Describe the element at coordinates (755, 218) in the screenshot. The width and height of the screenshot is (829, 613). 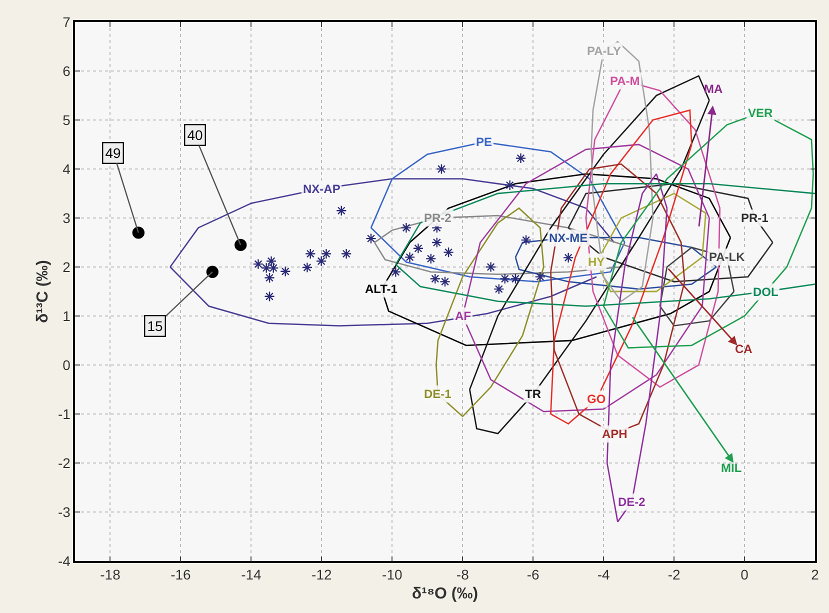
I see `annotation: PR-1` at that location.